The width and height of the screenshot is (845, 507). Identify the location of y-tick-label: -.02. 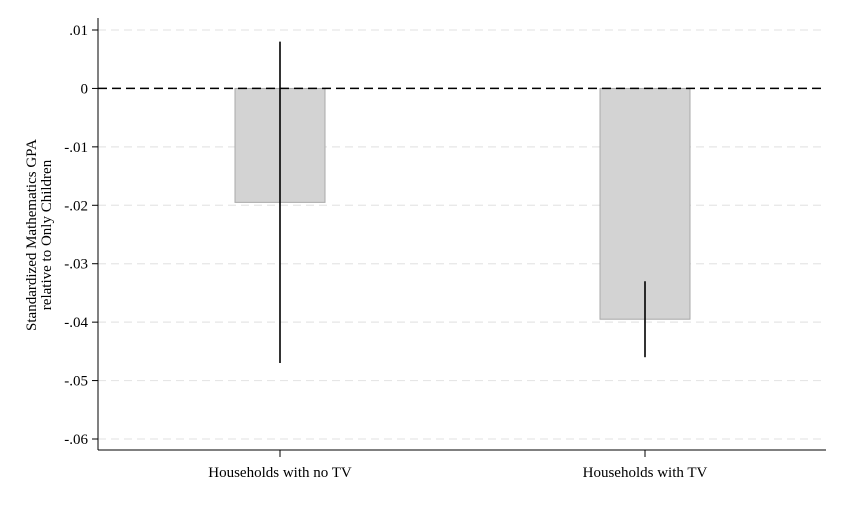
(76, 206).